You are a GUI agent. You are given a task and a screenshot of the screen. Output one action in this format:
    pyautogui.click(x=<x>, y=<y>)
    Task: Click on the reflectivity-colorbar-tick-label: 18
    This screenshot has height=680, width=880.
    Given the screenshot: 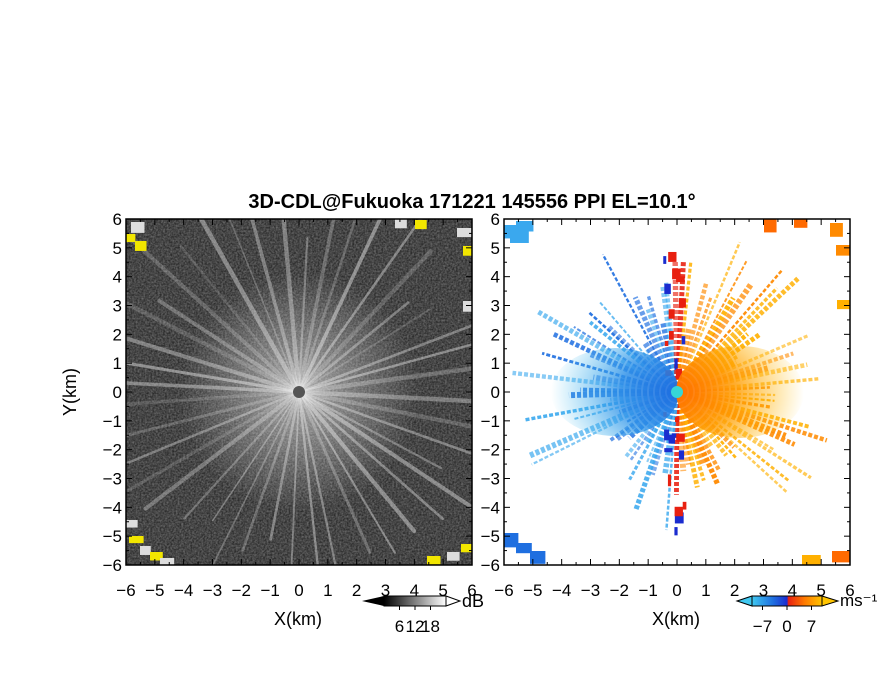 What is the action you would take?
    pyautogui.click(x=430, y=626)
    